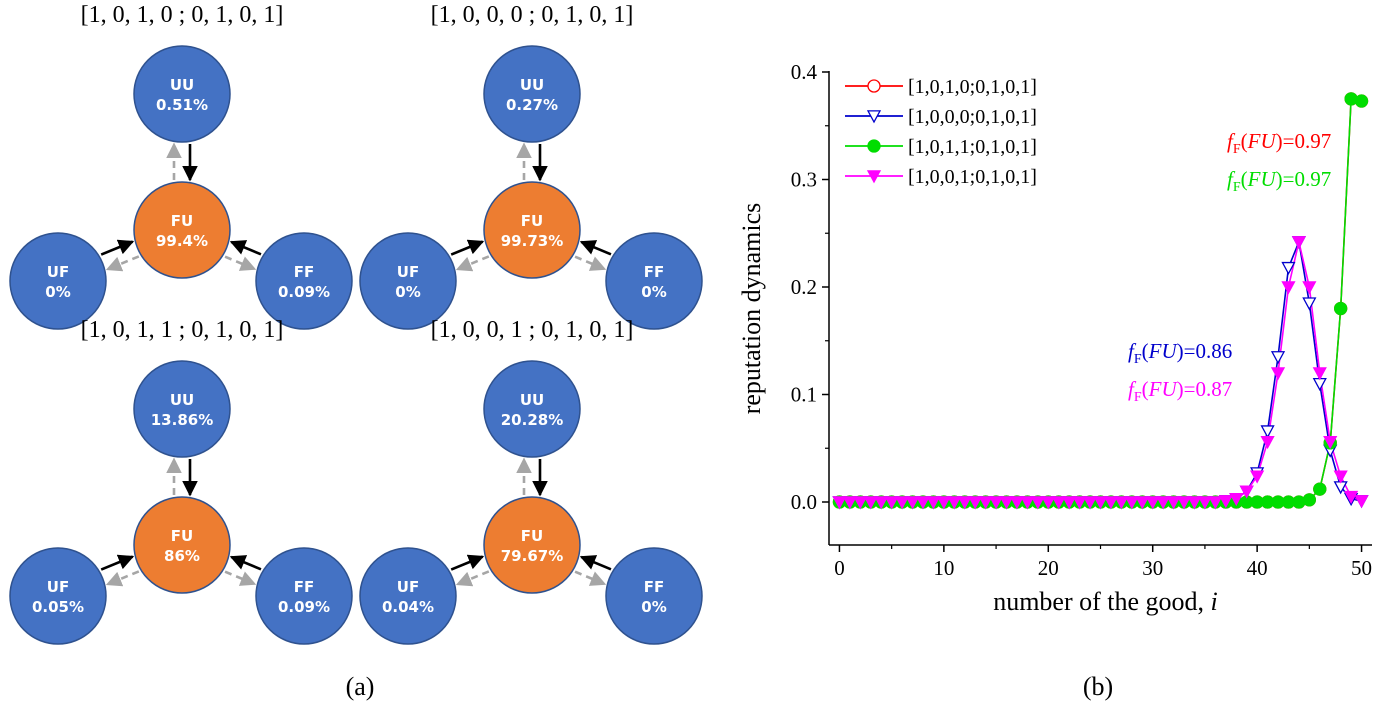 The height and width of the screenshot is (704, 1396). Describe the element at coordinates (1257, 568) in the screenshot. I see `x-tick-label: 40` at that location.